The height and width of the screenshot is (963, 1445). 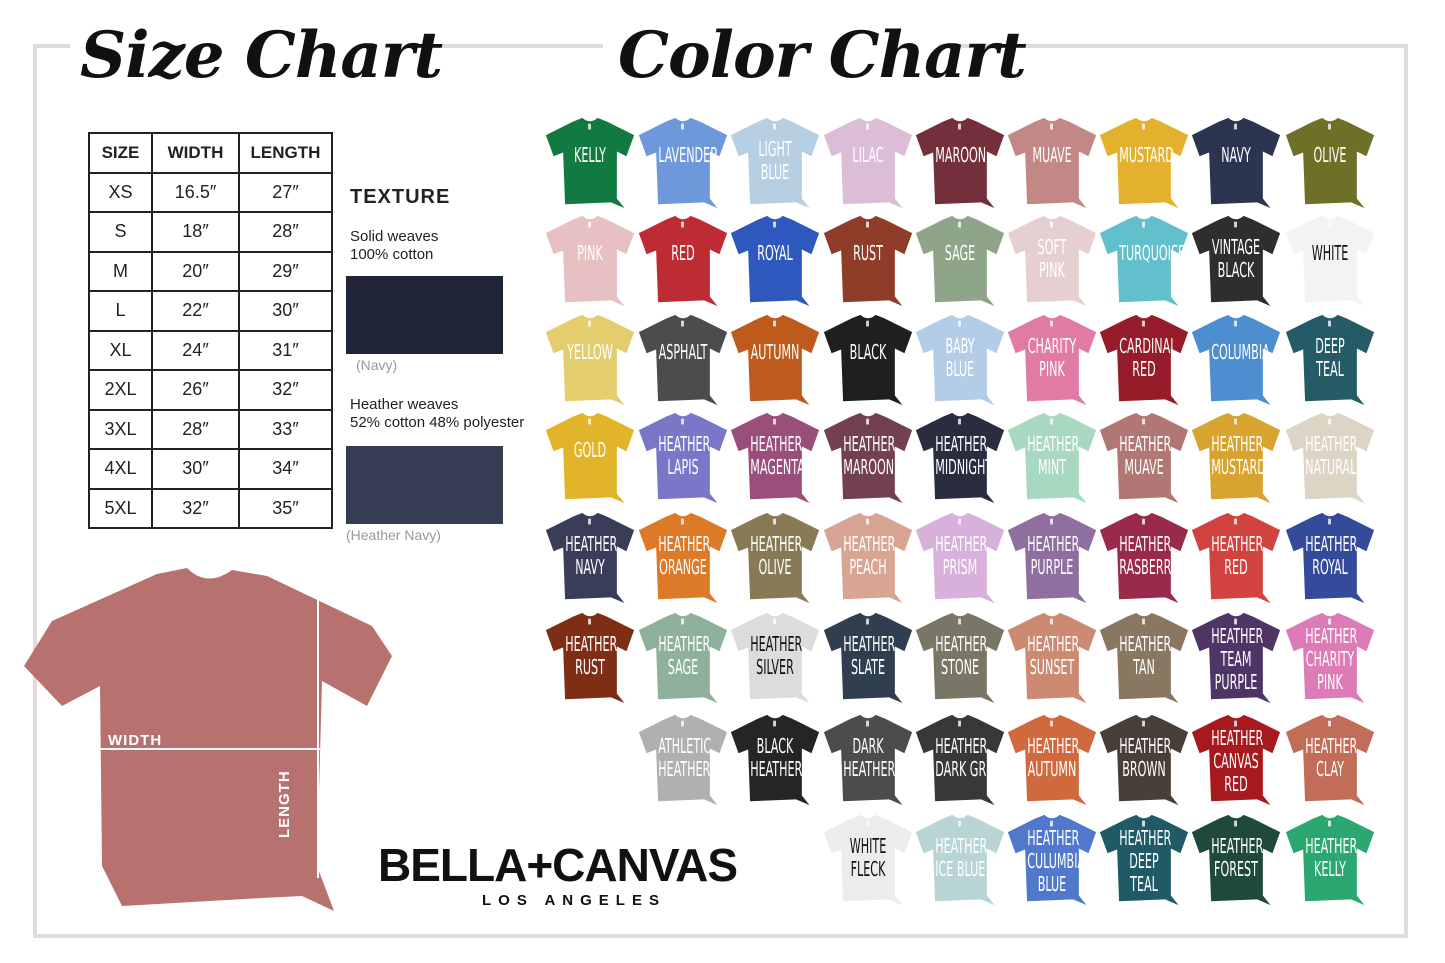 What do you see at coordinates (120, 232) in the screenshot?
I see `cell-size: S` at bounding box center [120, 232].